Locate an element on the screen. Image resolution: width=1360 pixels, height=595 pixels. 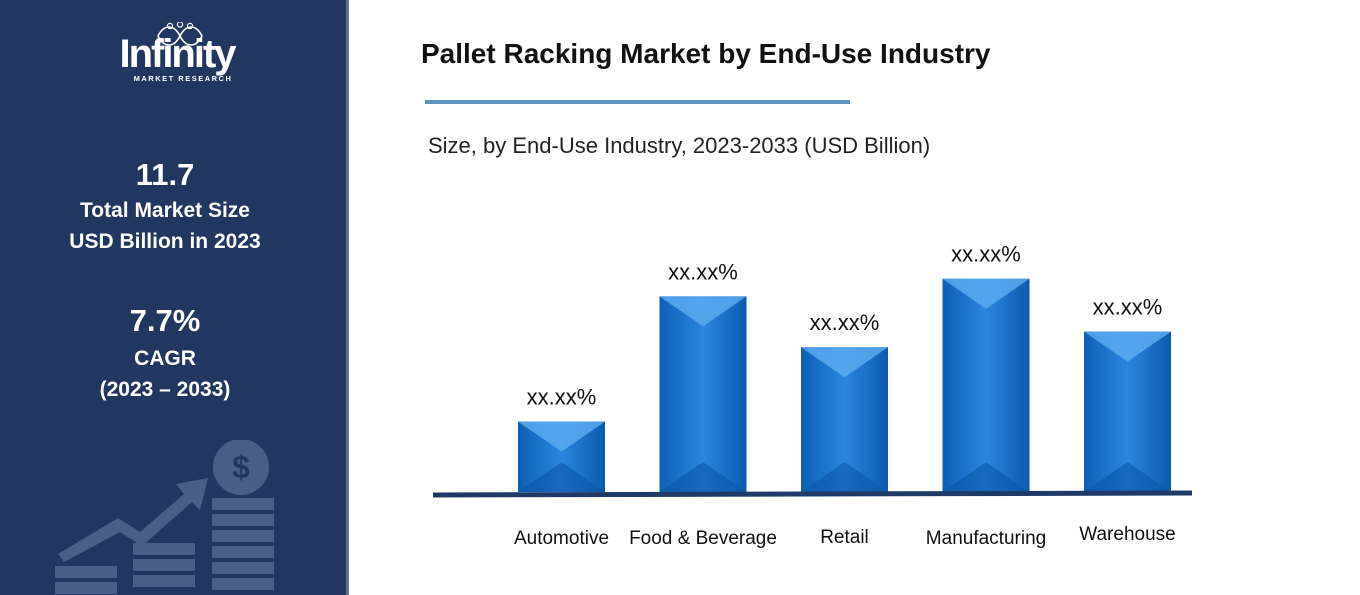
x-tick-label: Retail is located at coordinates (844, 537).